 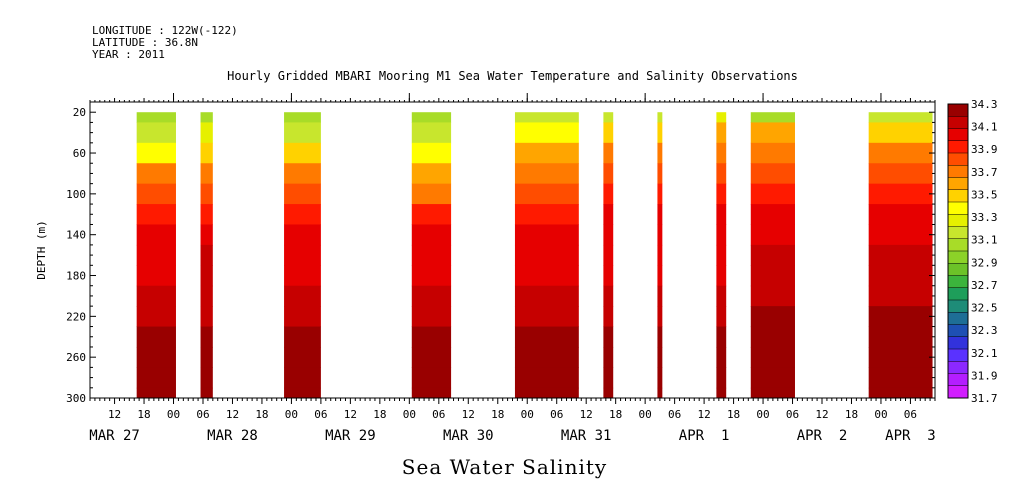 I want to click on y-tick-label: 260, so click(x=76, y=357).